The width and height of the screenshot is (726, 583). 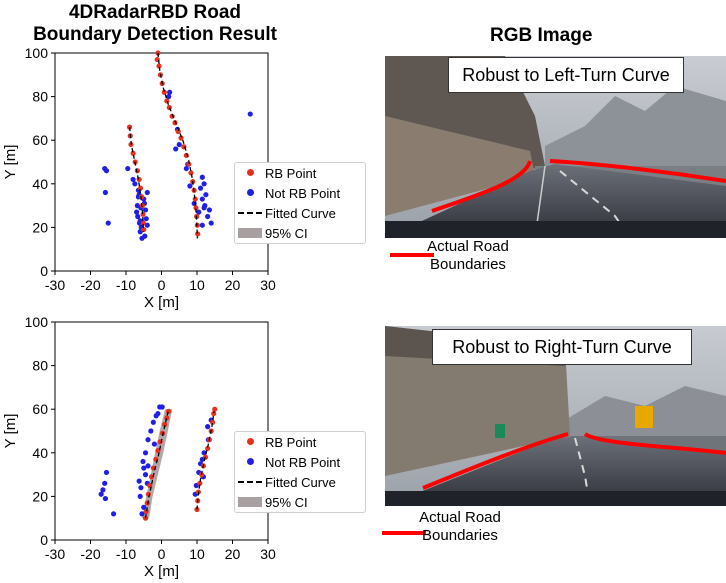 I want to click on road-boundary-legend-bottom: Actual Road Boundaries, so click(x=447, y=529).